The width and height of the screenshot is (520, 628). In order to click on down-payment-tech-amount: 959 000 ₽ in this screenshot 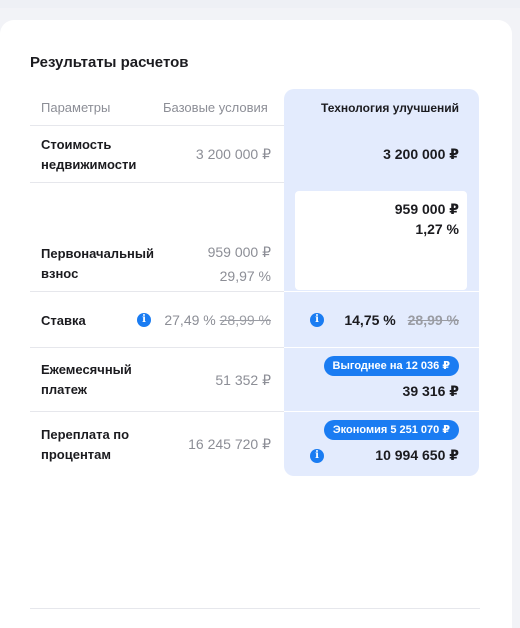, I will do `click(426, 209)`.